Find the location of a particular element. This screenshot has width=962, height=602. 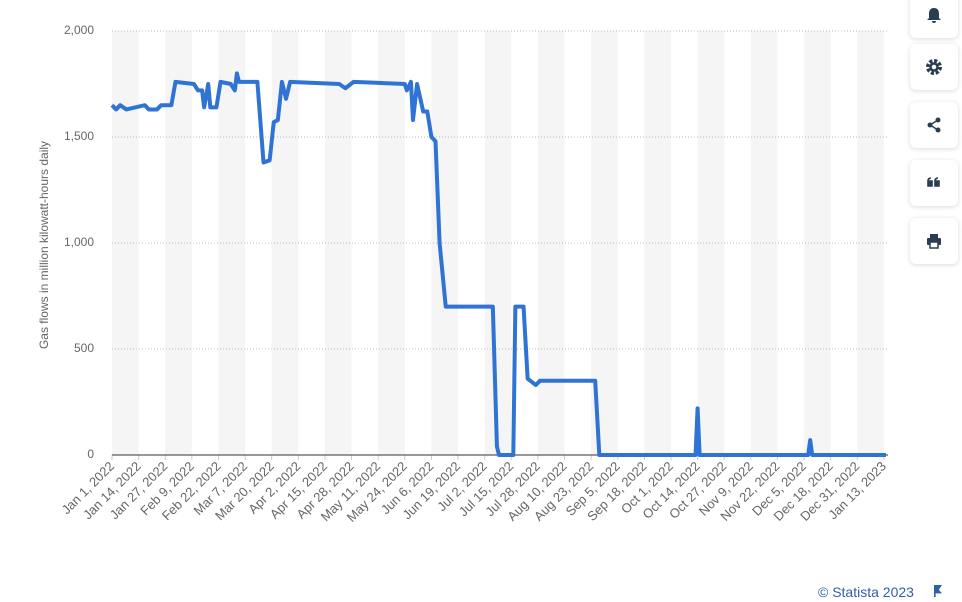

y-tick-label: 500 is located at coordinates (84, 348).